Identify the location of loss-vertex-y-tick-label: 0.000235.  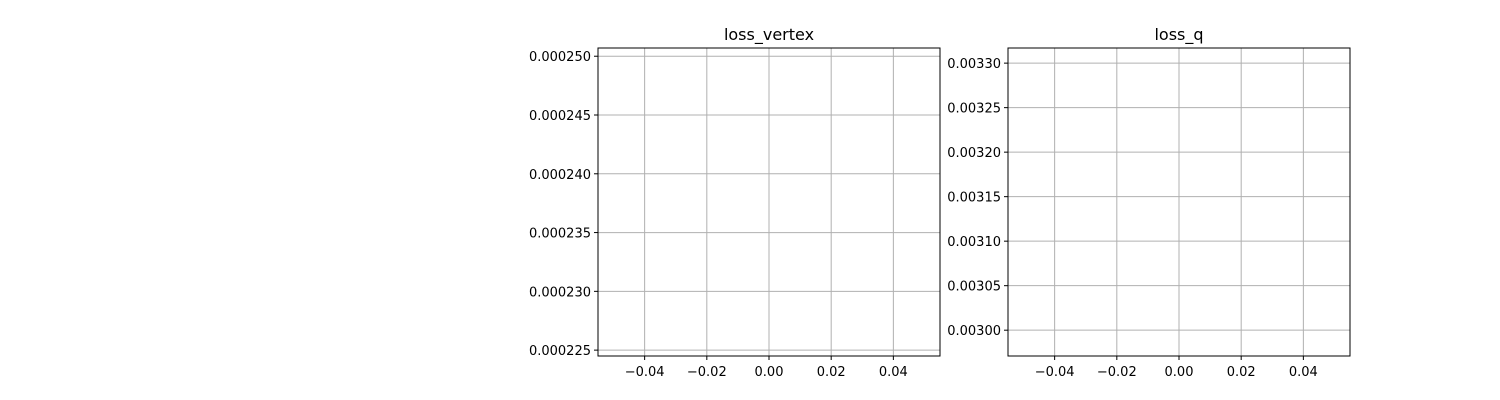
(560, 234).